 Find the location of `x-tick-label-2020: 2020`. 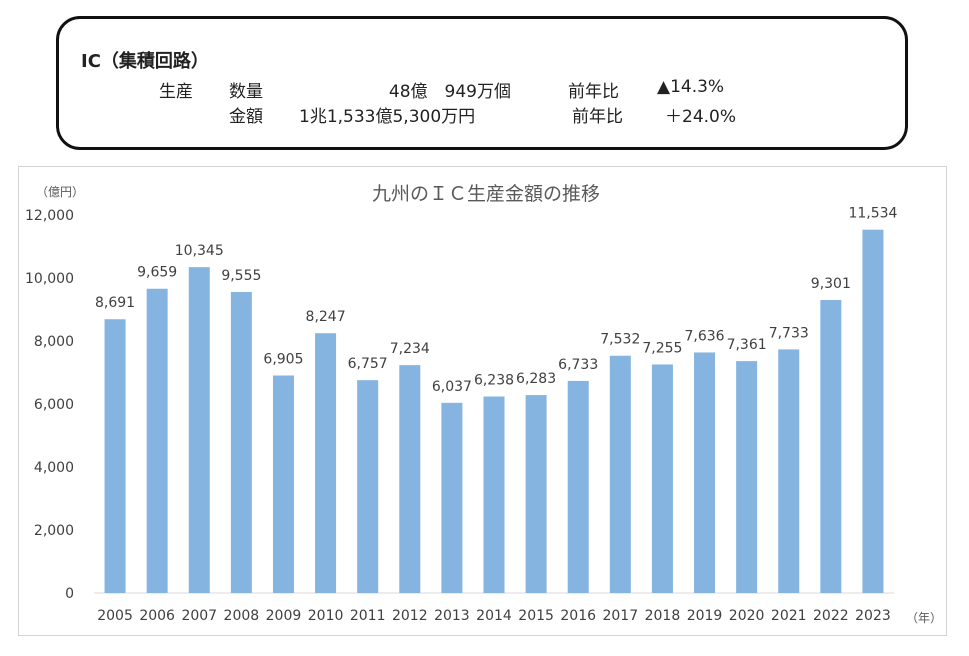

x-tick-label-2020: 2020 is located at coordinates (747, 616).